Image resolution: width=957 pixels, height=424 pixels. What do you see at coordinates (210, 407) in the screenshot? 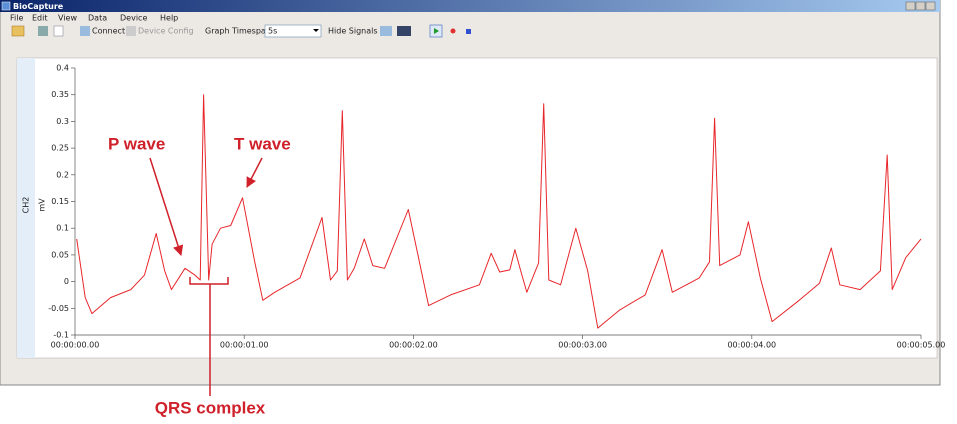
I see `annotation: QRS complex` at bounding box center [210, 407].